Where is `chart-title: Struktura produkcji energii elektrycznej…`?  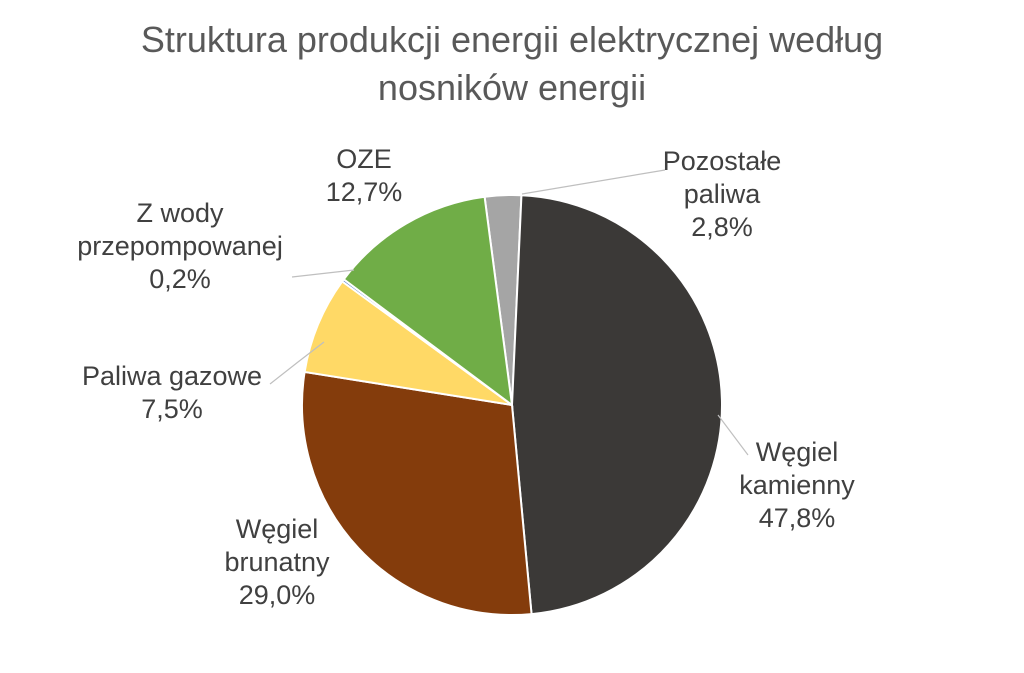 chart-title: Struktura produkcji energii elektrycznej… is located at coordinates (512, 63).